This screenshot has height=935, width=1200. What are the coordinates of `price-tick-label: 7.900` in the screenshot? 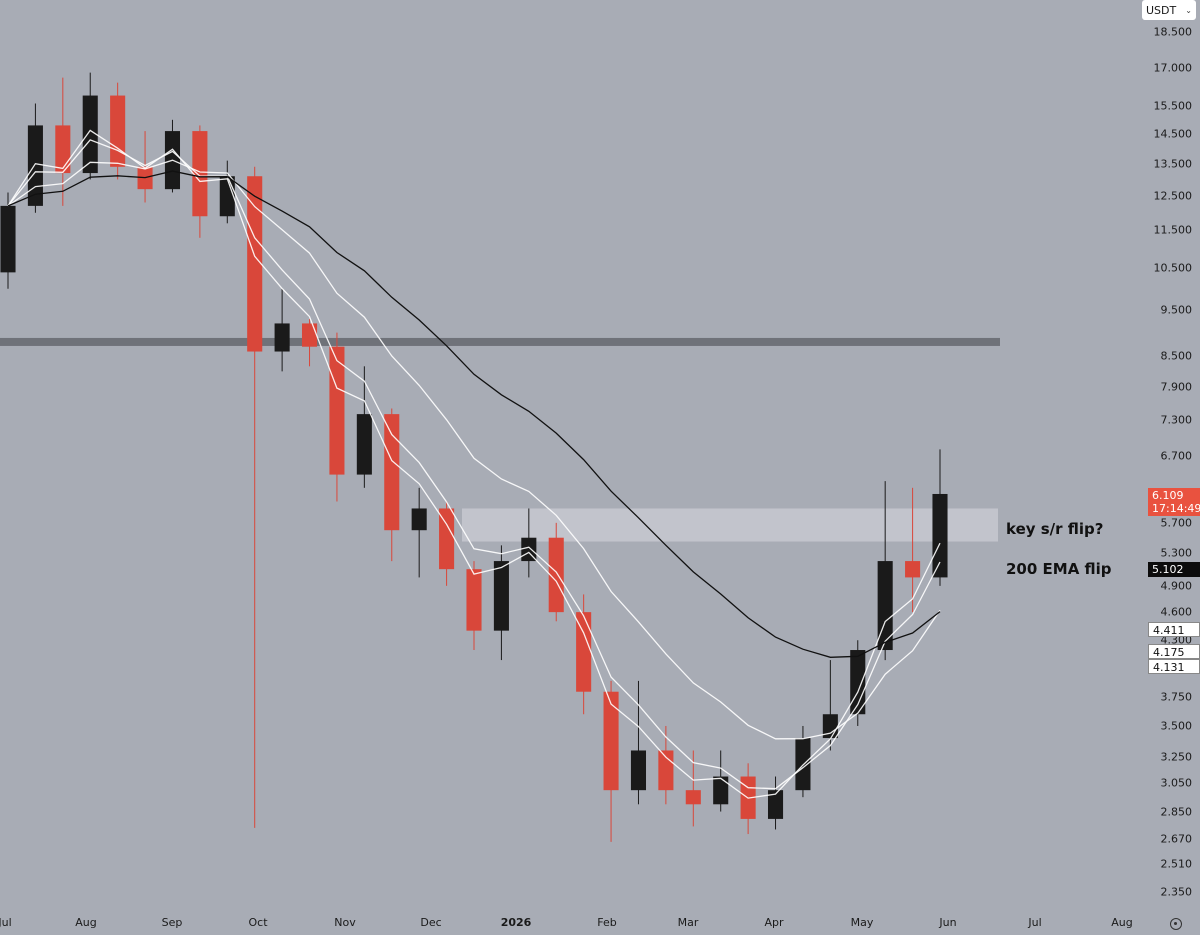 It's located at (1176, 387).